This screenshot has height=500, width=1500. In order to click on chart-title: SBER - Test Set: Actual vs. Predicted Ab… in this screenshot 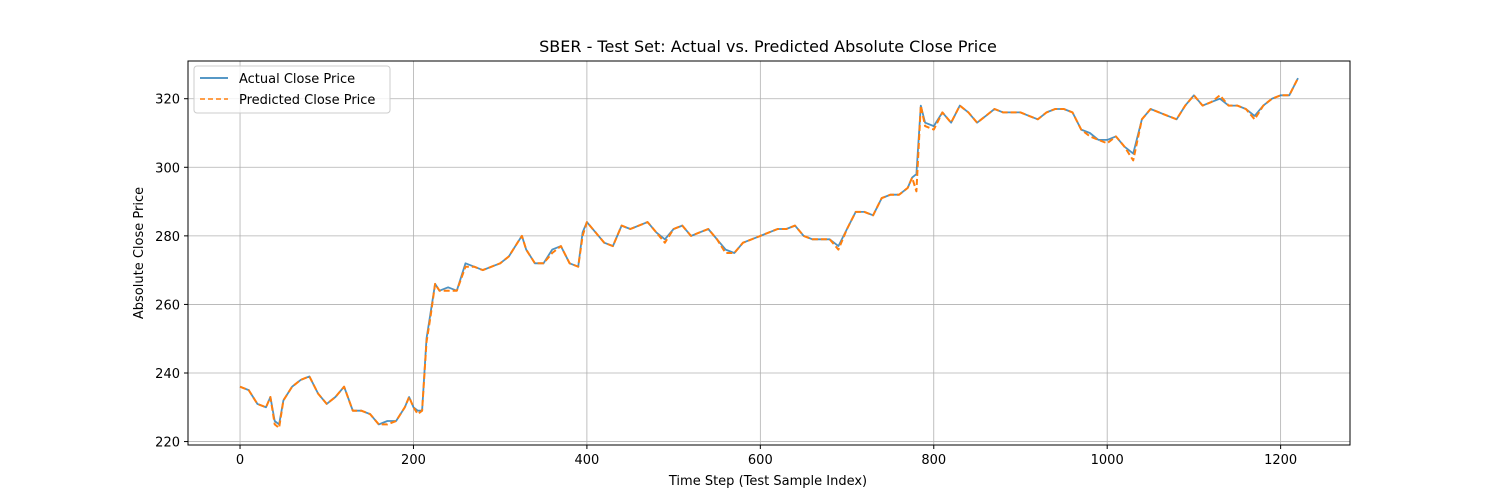, I will do `click(768, 46)`.